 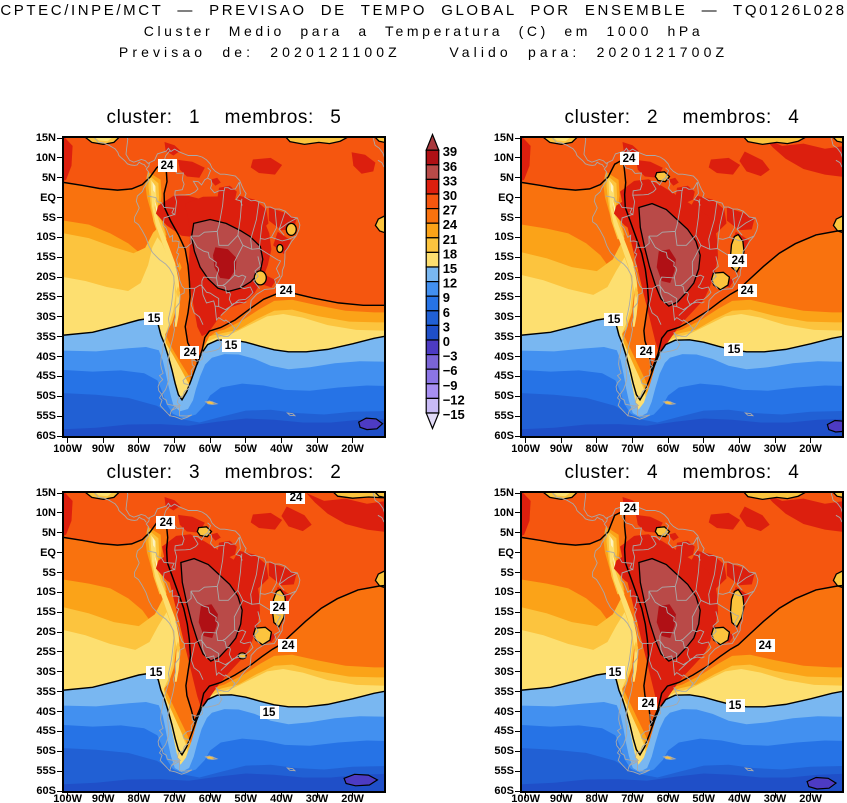 What do you see at coordinates (450, 283) in the screenshot?
I see `svg-text: 12` at bounding box center [450, 283].